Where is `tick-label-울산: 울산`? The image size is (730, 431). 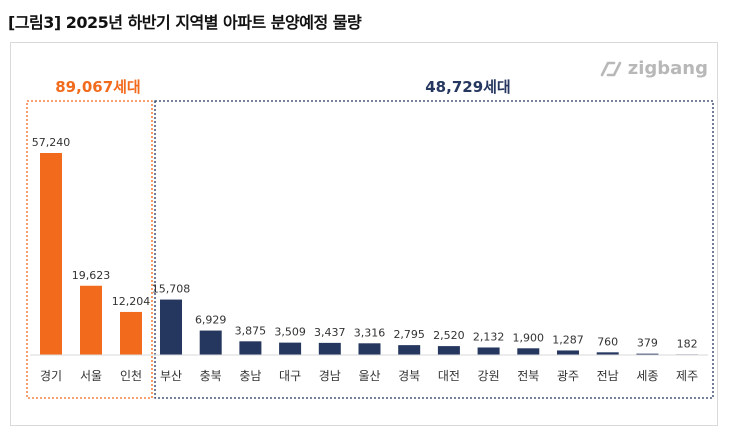 tick-label-울산: 울산 is located at coordinates (369, 376).